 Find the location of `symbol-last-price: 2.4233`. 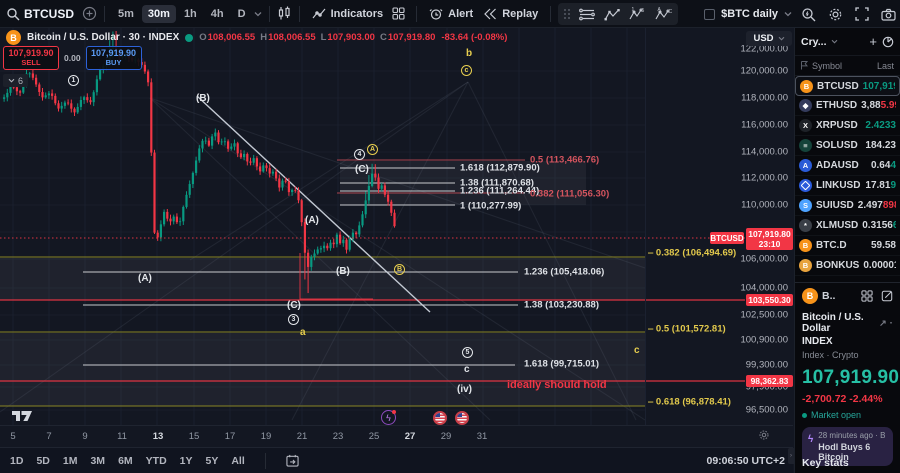

symbol-last-price: 2.4233 is located at coordinates (880, 125).